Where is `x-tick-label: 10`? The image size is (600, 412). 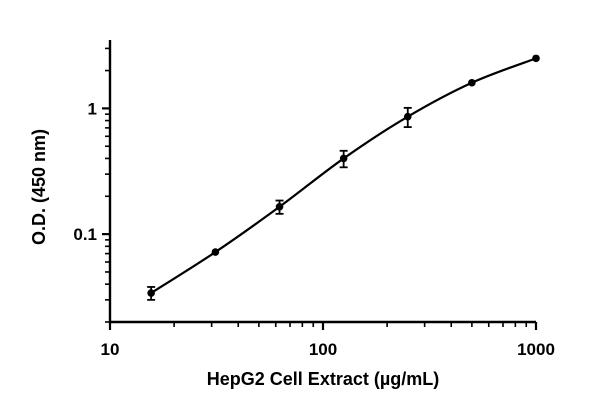 x-tick-label: 10 is located at coordinates (110, 349).